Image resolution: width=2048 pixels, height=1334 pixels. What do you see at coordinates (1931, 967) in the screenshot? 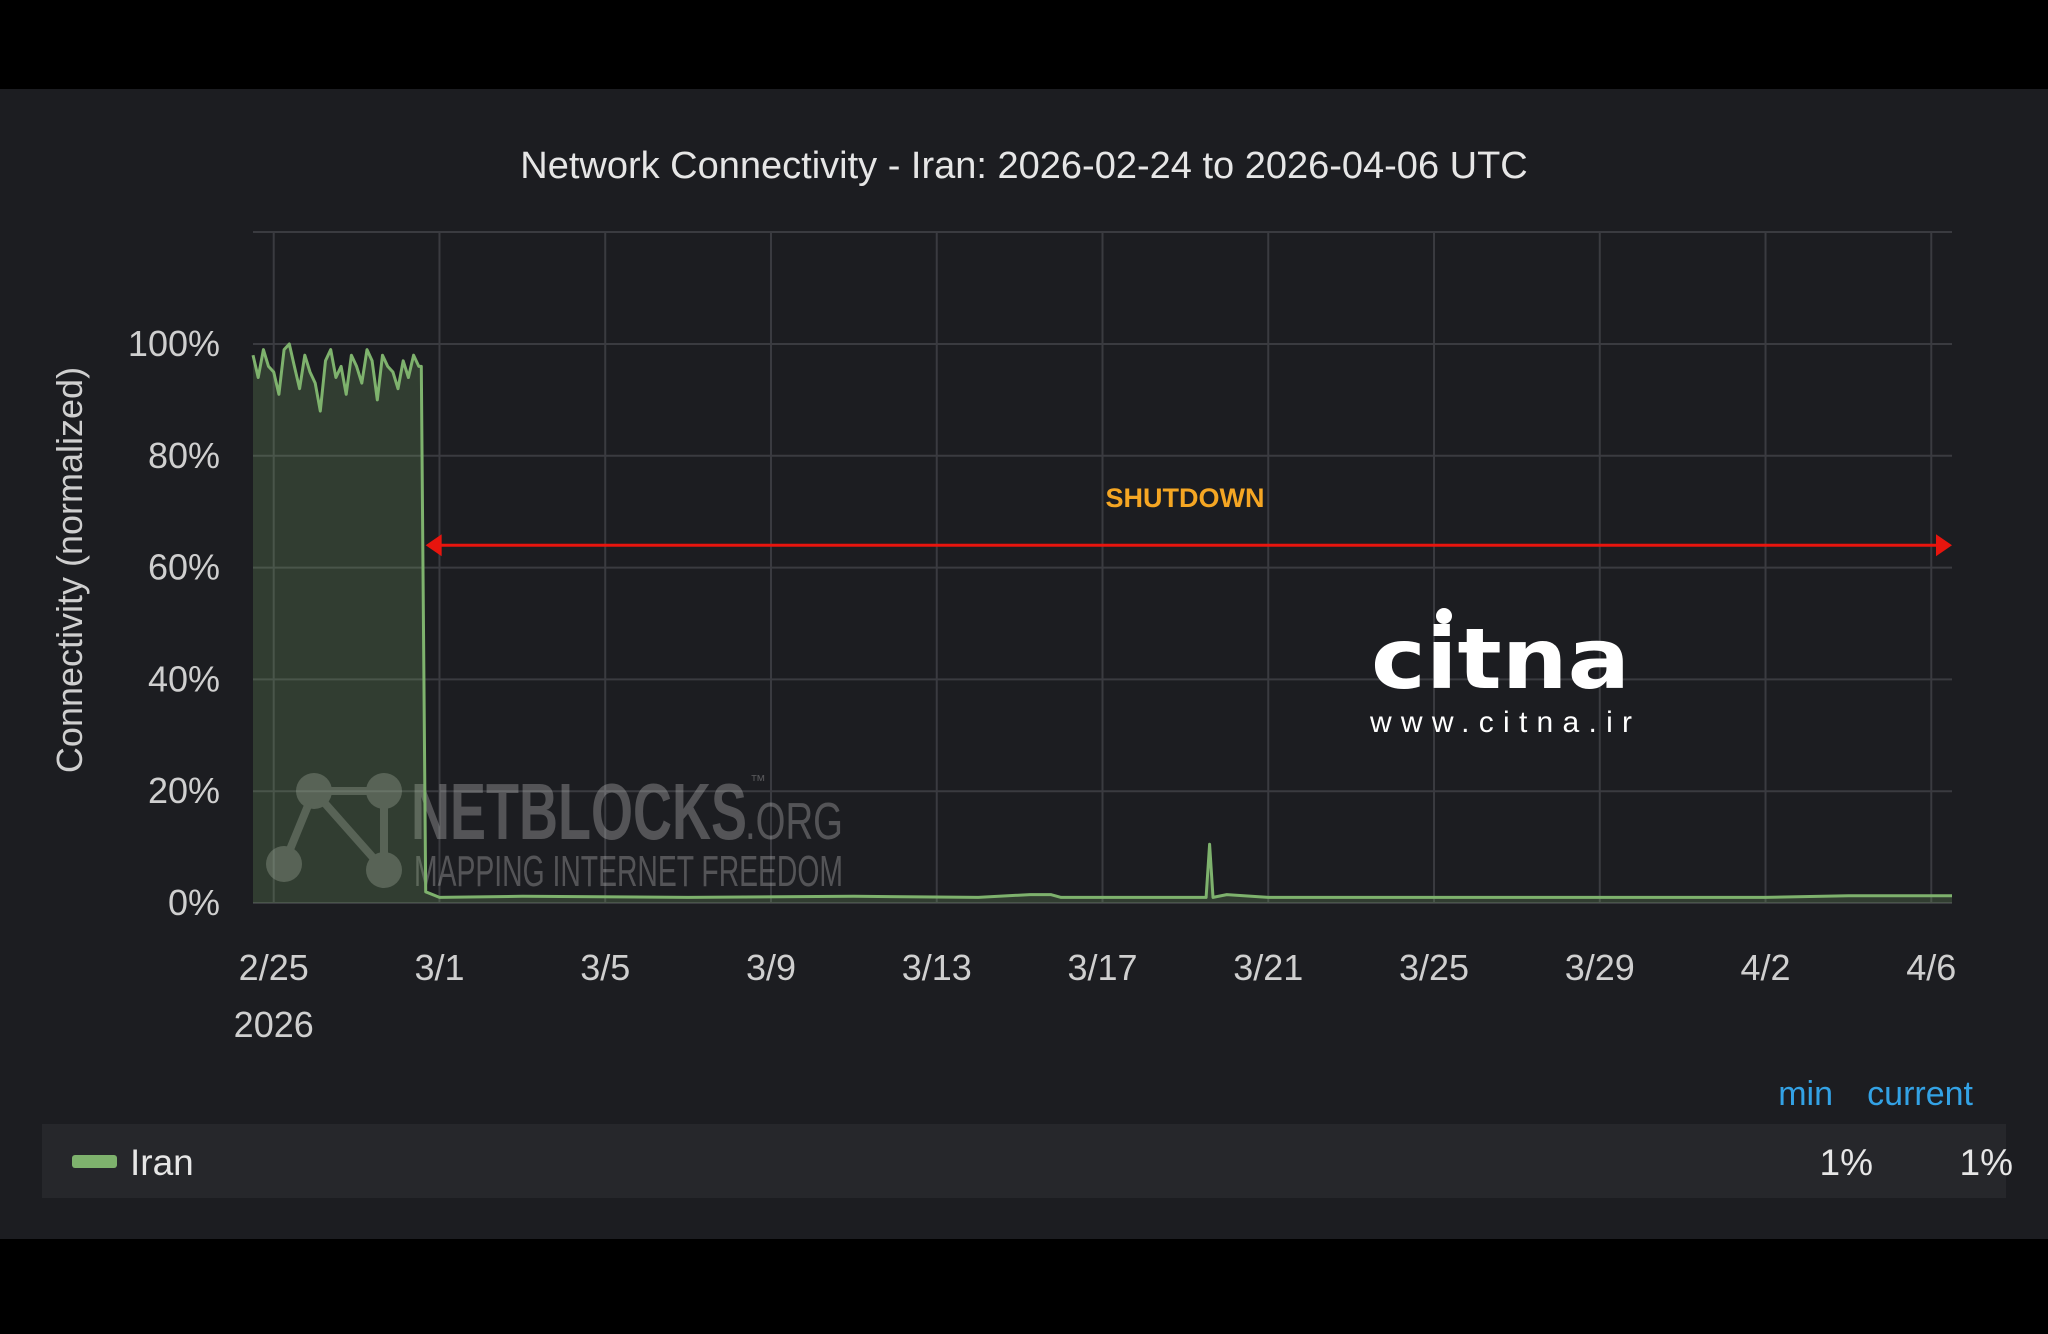
I see `x-tick-label: 4/6` at bounding box center [1931, 967].